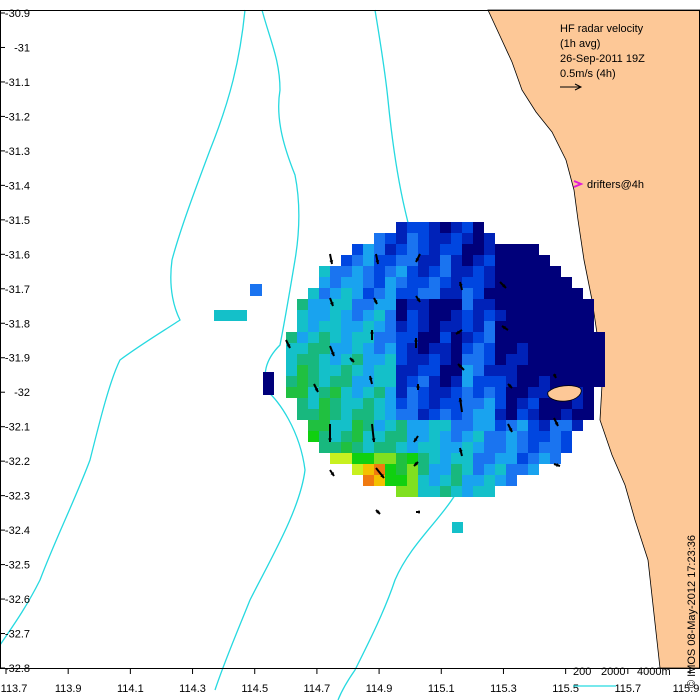 Image resolution: width=700 pixels, height=700 pixels. I want to click on x-tick-label: 115.7, so click(627, 689).